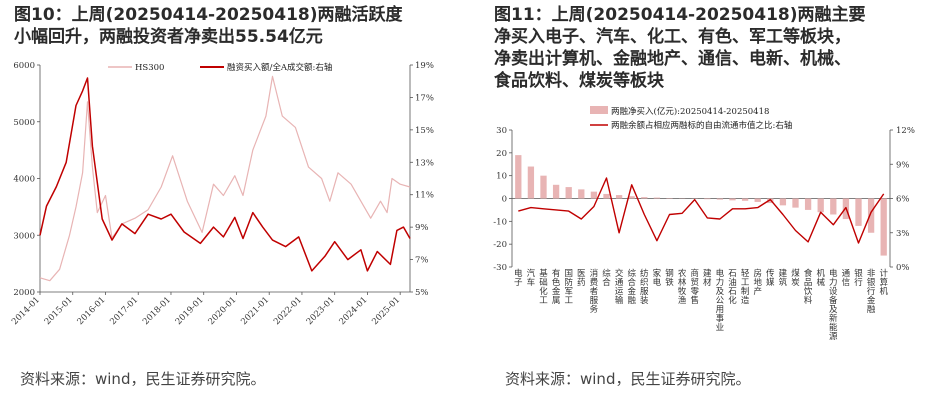  I want to click on category-label: 综合金融, so click(631, 287).